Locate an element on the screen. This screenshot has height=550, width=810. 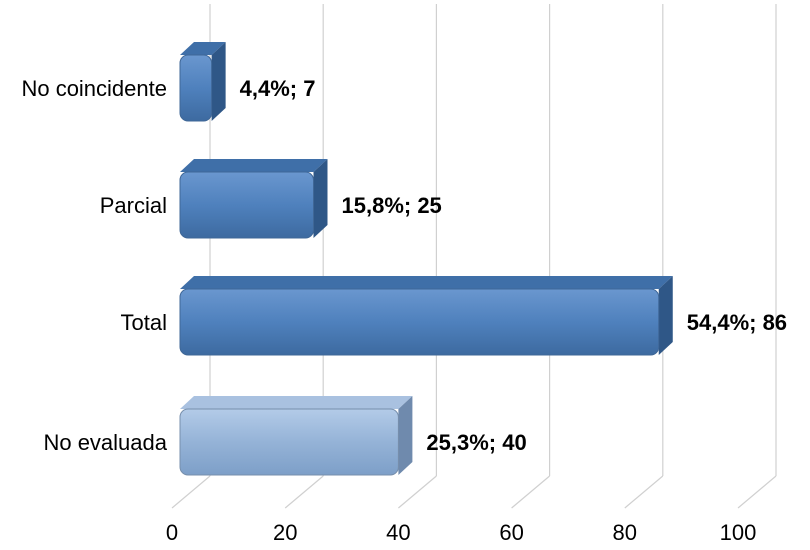
data-label: 4,4%; 7 is located at coordinates (278, 88).